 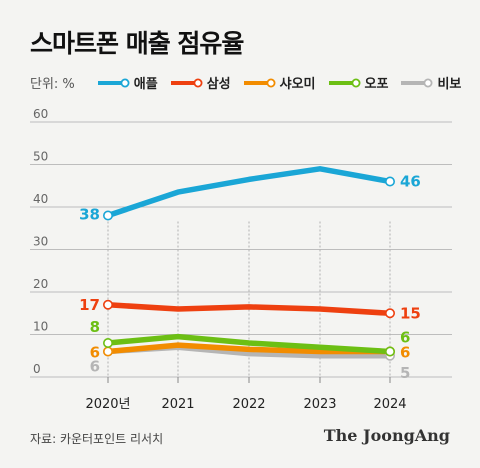 I want to click on data-label-start: 17, so click(x=89, y=305).